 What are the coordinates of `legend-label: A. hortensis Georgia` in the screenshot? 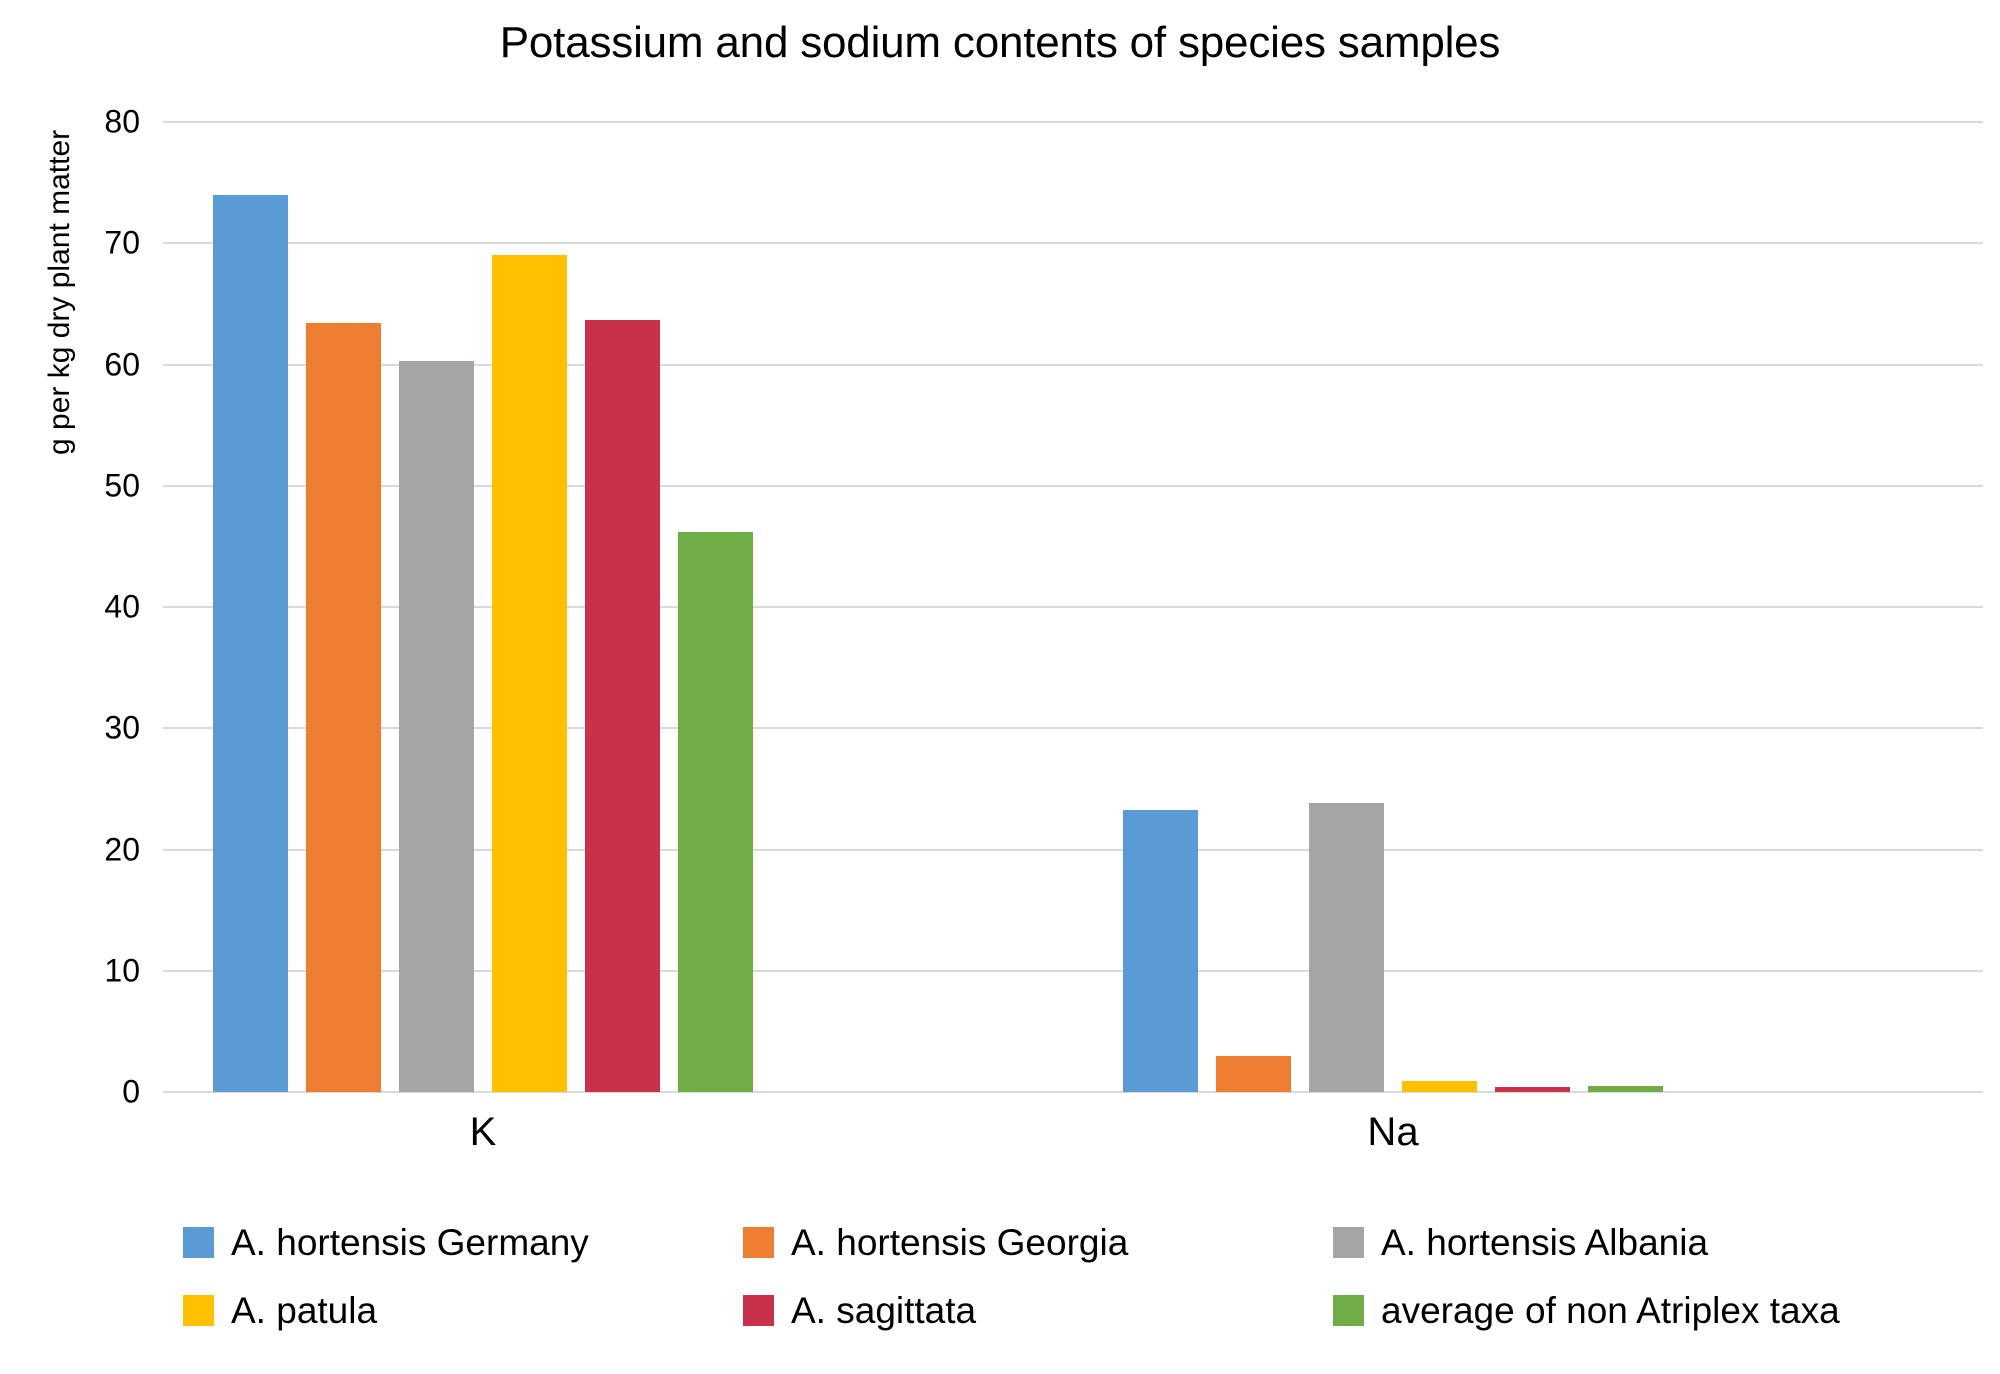 It's located at (960, 1242).